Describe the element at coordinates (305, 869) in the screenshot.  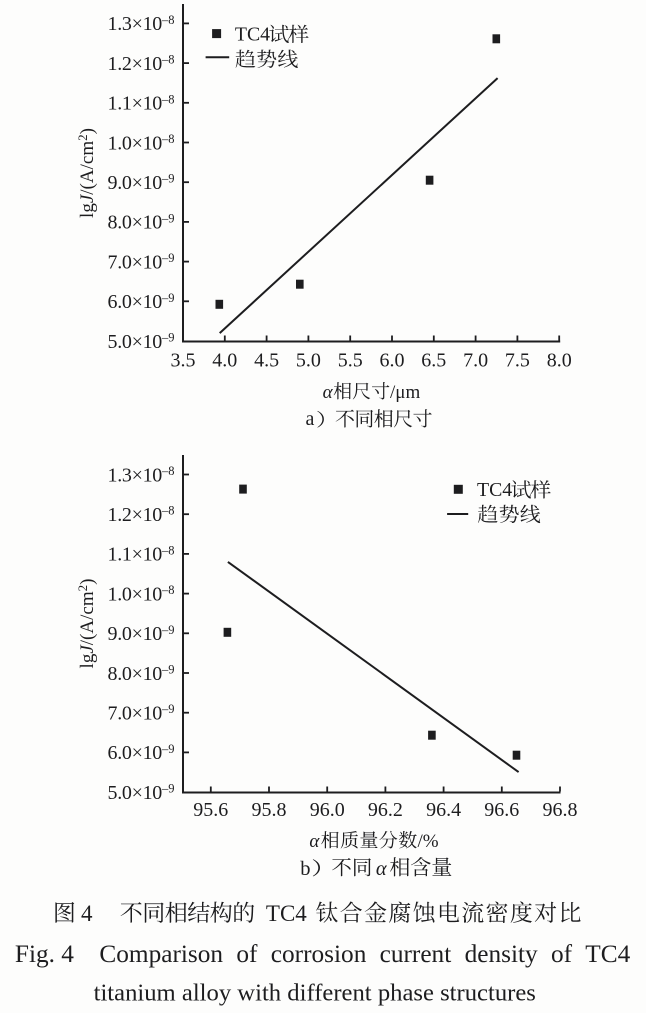
I see `svg-text: b` at that location.